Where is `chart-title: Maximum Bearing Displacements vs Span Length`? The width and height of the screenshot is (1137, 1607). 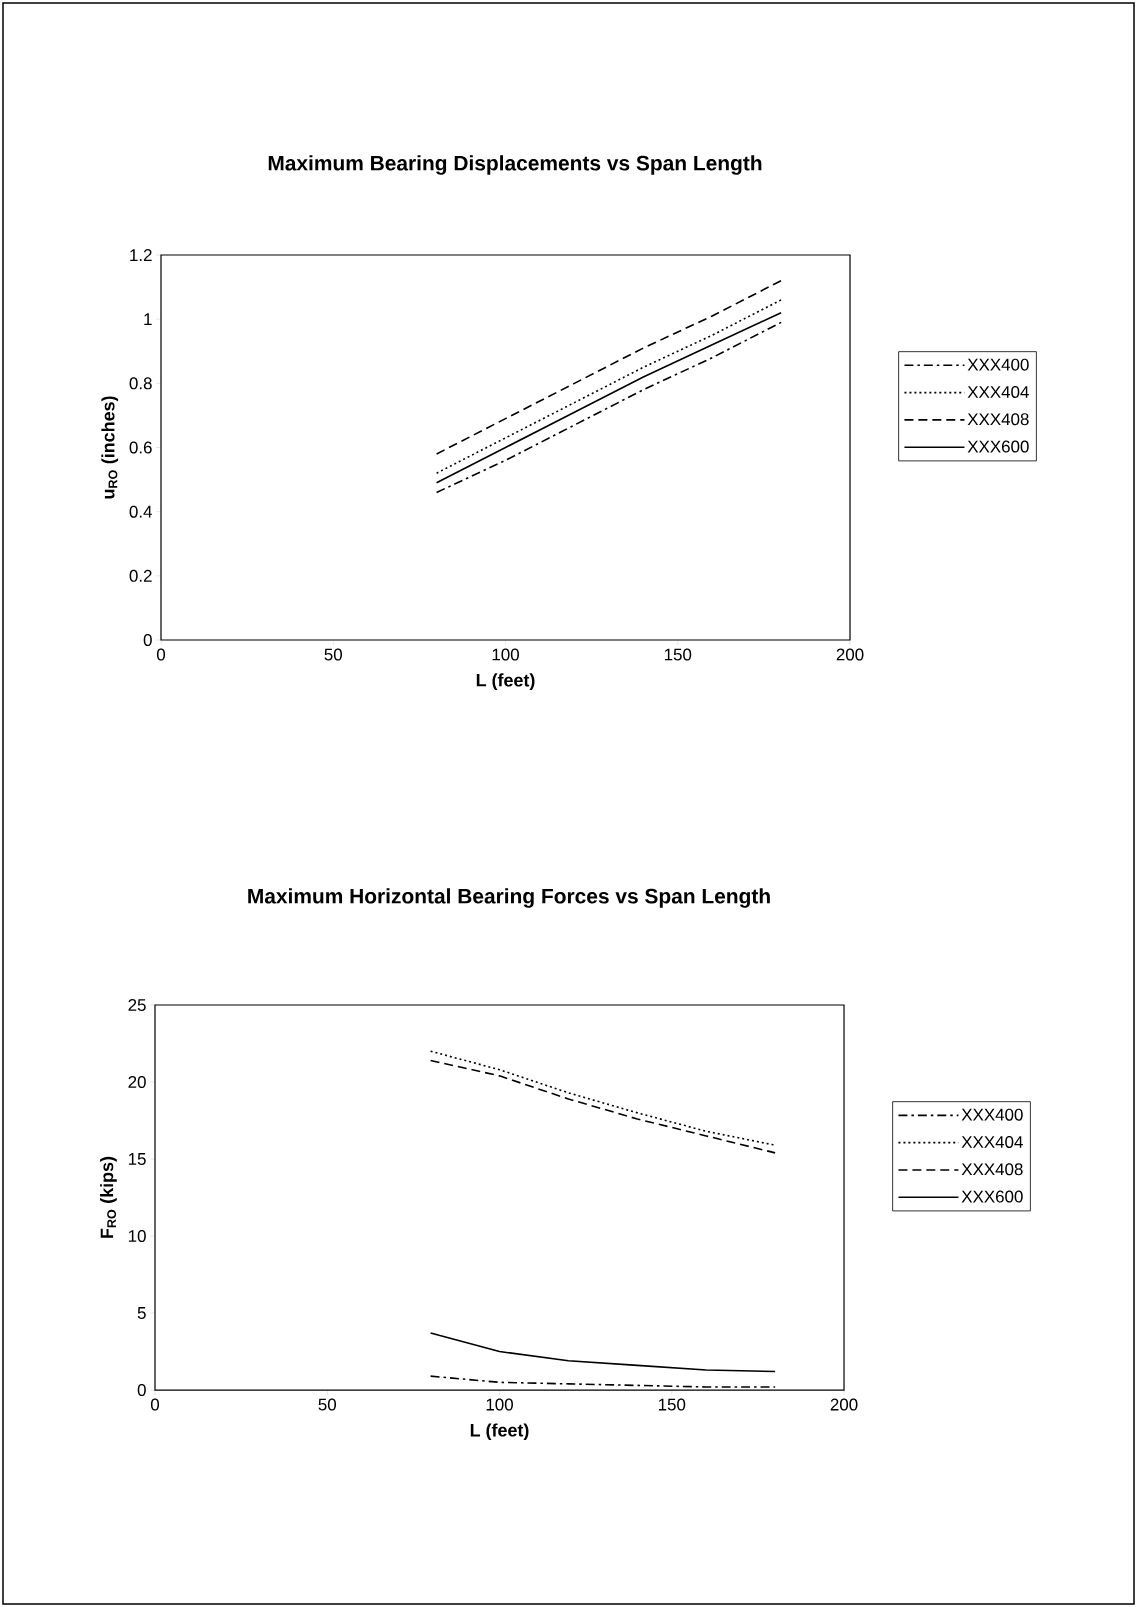 chart-title: Maximum Bearing Displacements vs Span Length is located at coordinates (515, 165).